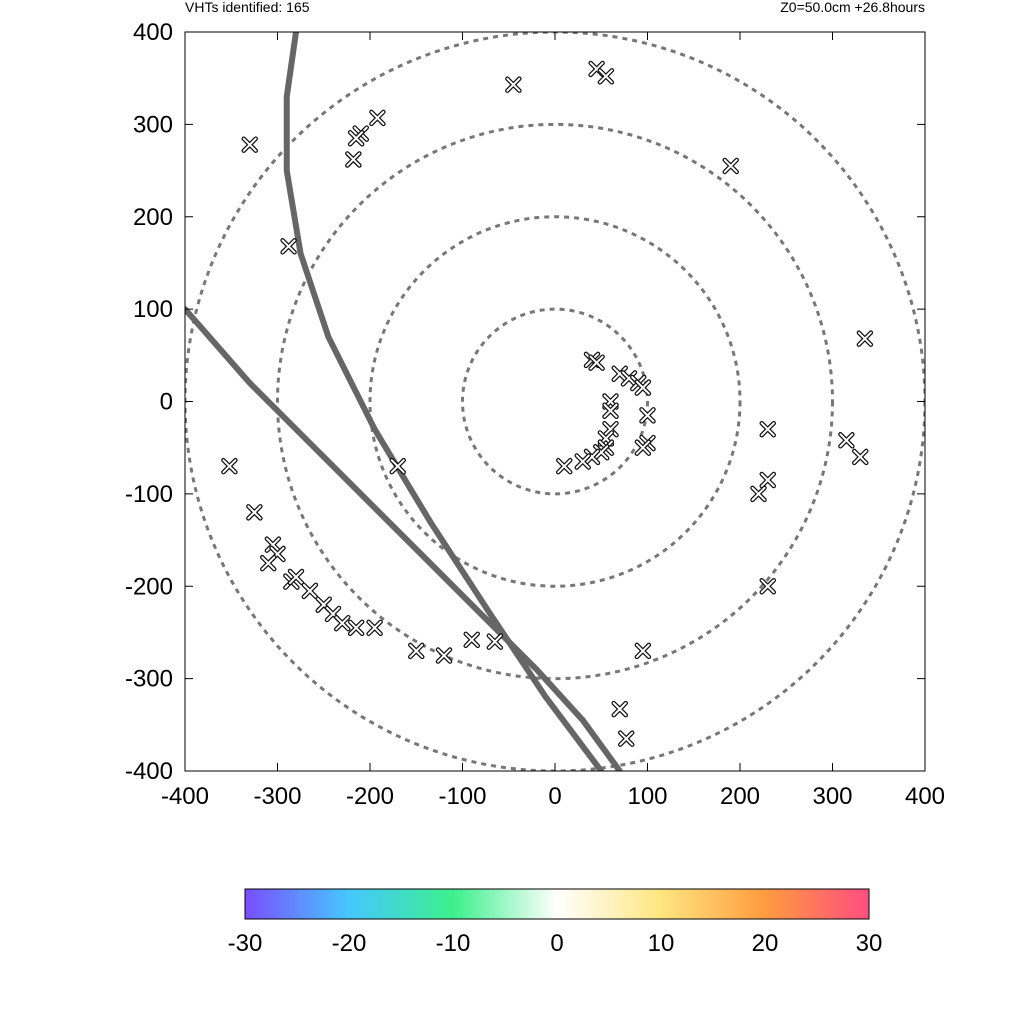  Describe the element at coordinates (149, 586) in the screenshot. I see `y-tick-label: -200` at that location.